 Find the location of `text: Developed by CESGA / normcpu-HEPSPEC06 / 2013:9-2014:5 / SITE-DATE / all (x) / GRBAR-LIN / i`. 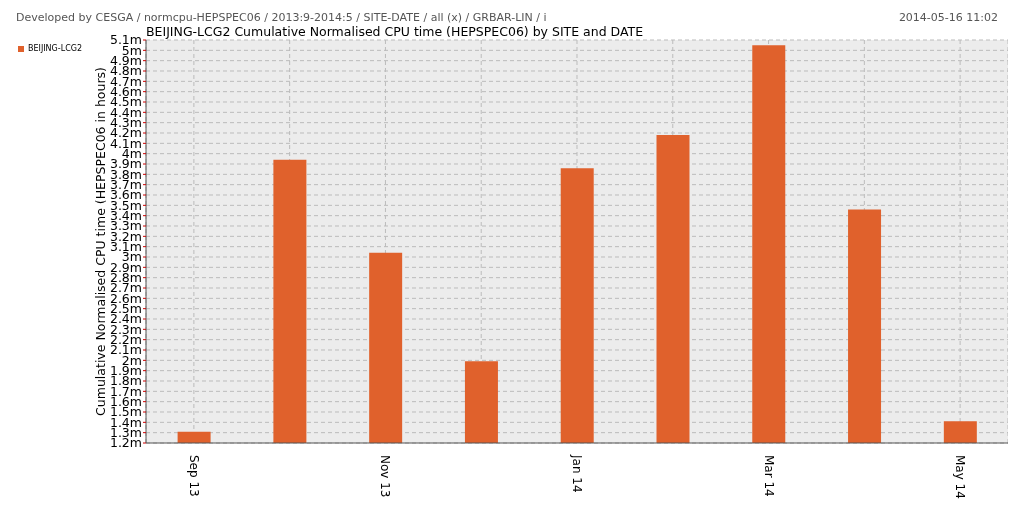

text: Developed by CESGA / normcpu-HEPSPEC06 / 2013:9-2014:5 / SITE-DATE / all (x) / GRBAR-LIN / i is located at coordinates (281, 17).